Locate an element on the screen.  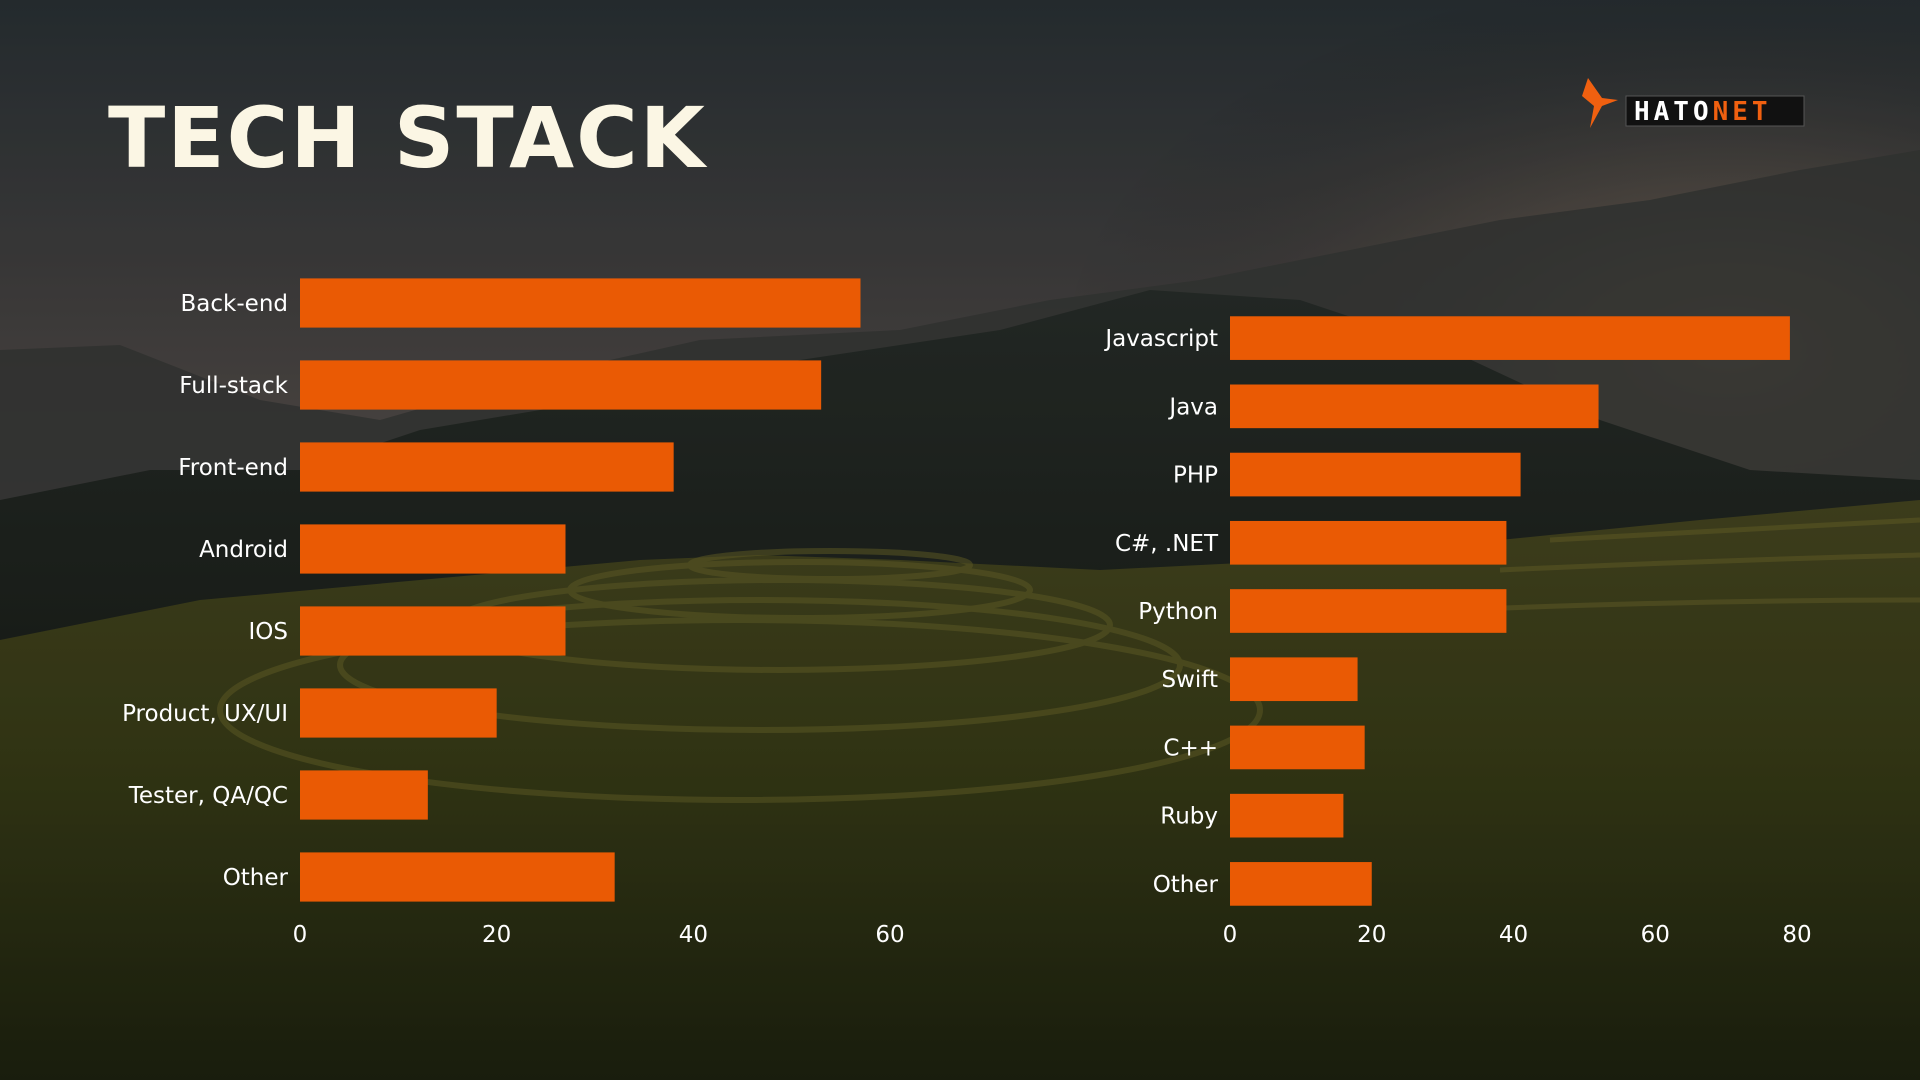
hatonet-logo: HATONET is located at coordinates (1693, 103).